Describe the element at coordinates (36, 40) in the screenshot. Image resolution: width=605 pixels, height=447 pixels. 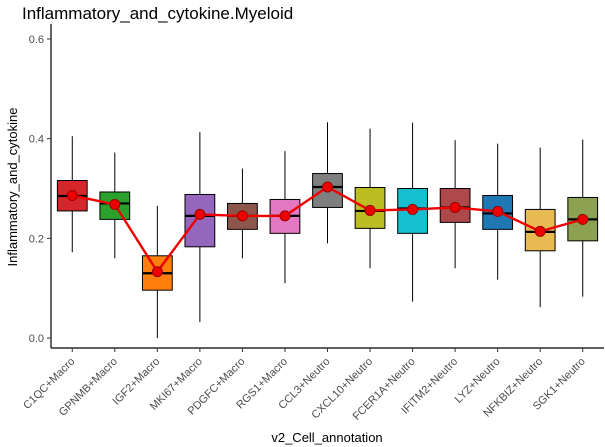
I see `y-tick-label: 0.6` at that location.